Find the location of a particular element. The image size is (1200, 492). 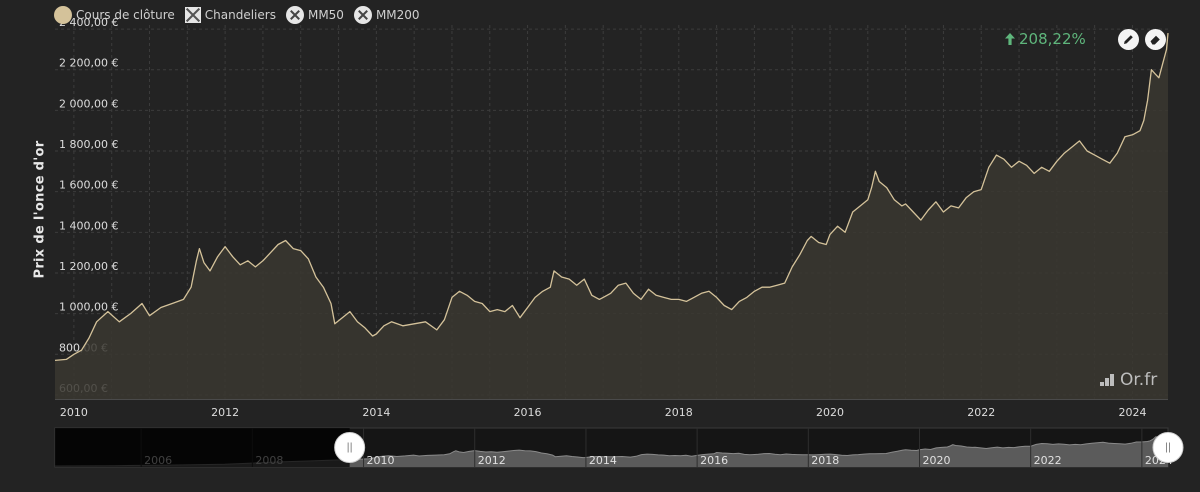

bars-logo-icon is located at coordinates (1107, 380).